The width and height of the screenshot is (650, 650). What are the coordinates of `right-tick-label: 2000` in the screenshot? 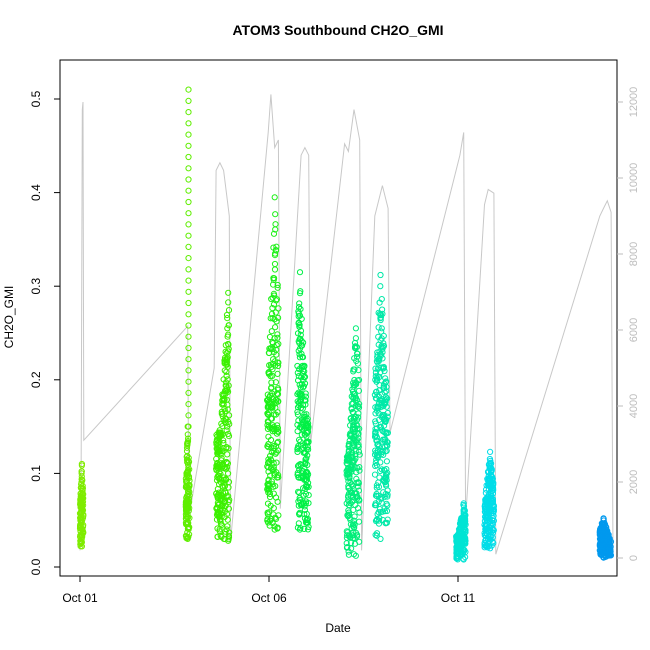 It's located at (634, 482).